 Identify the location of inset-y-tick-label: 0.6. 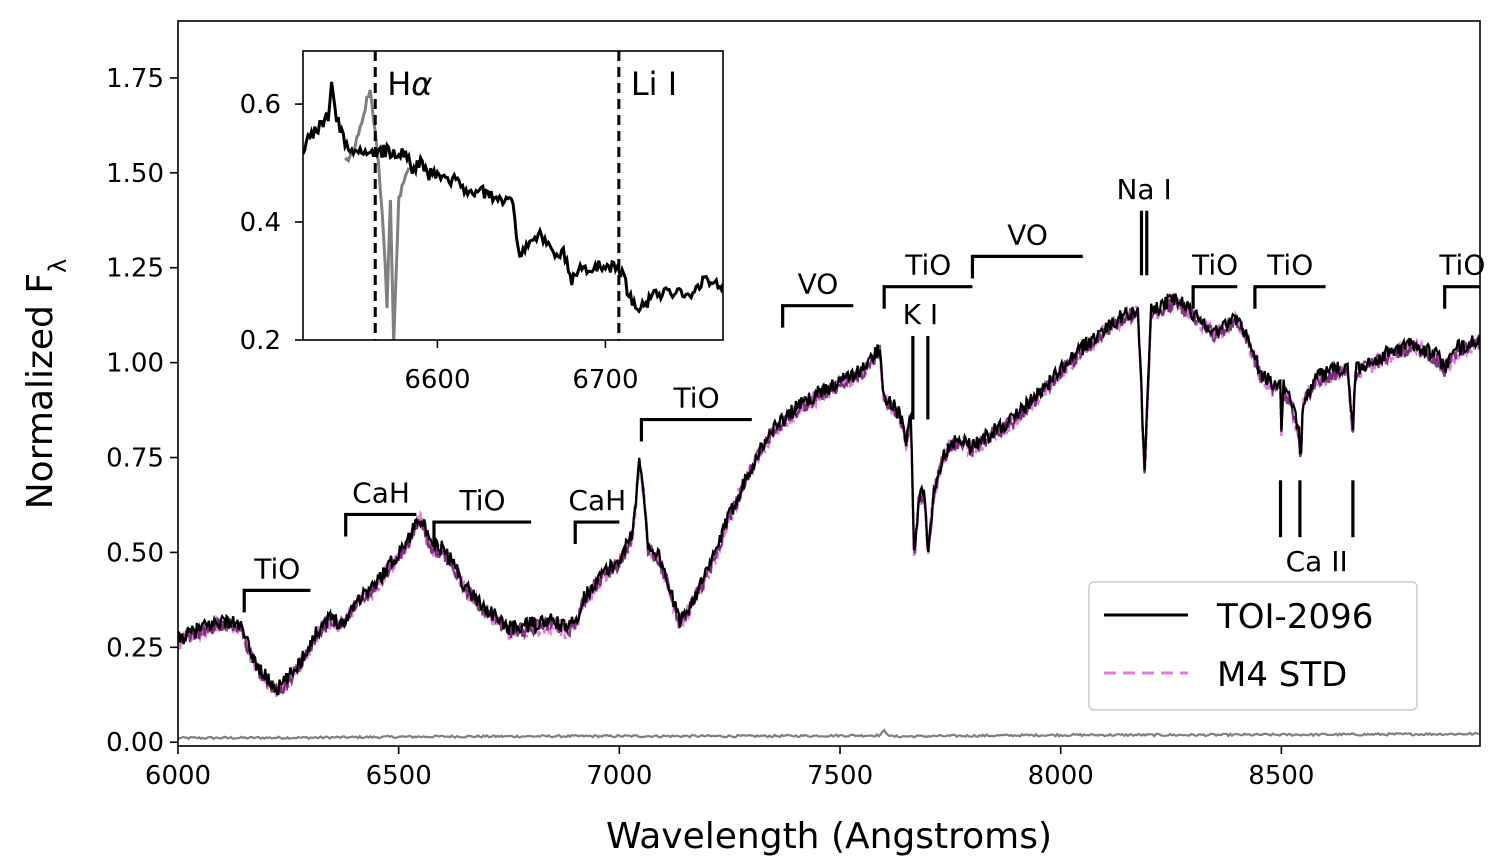
(260, 105).